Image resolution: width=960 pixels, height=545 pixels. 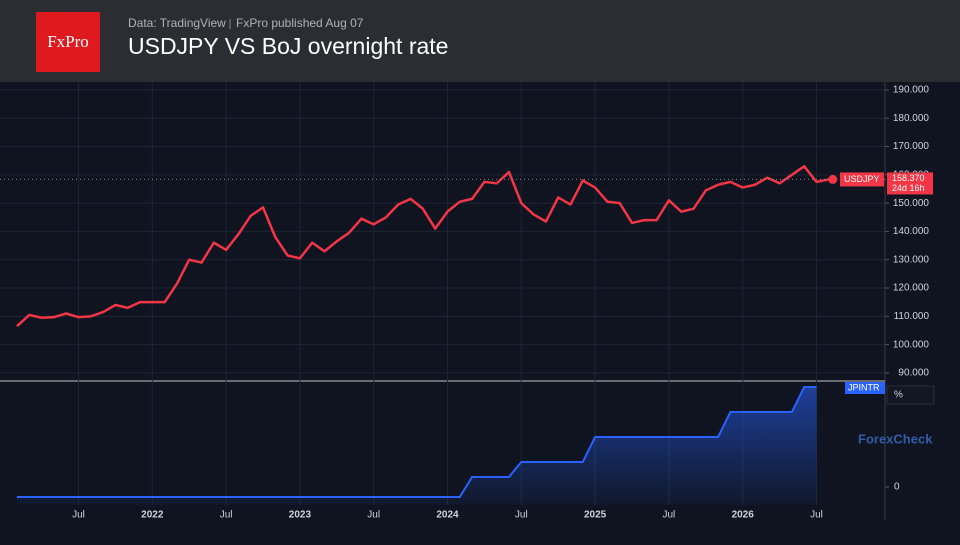 What do you see at coordinates (300, 515) in the screenshot?
I see `x-tick-label: 2023` at bounding box center [300, 515].